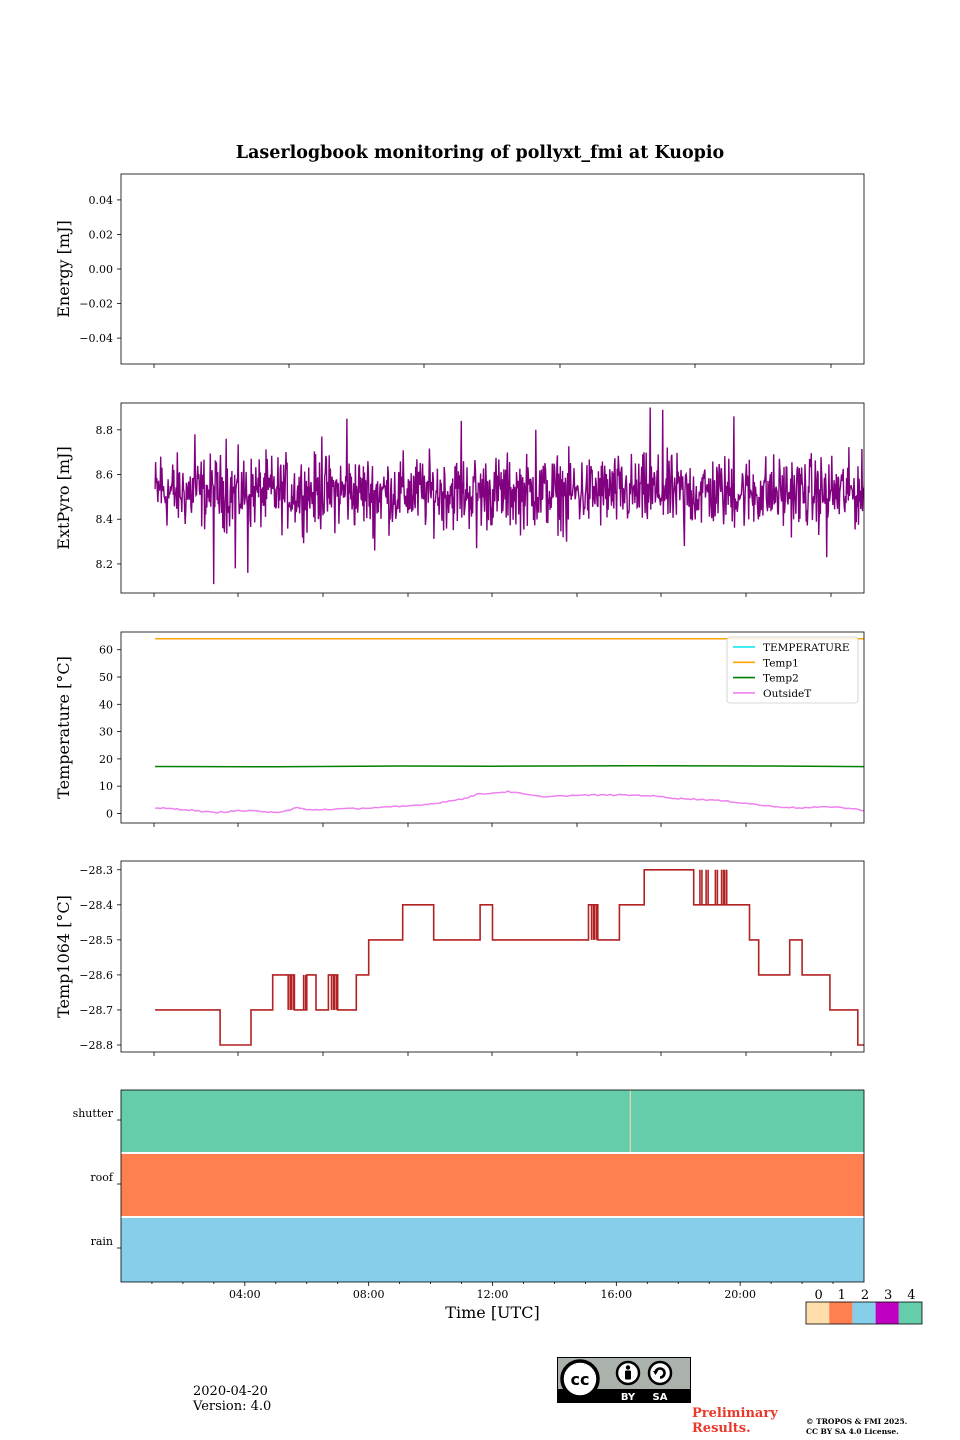  Describe the element at coordinates (102, 1241) in the screenshot. I see `row-label-rain: rain` at that location.